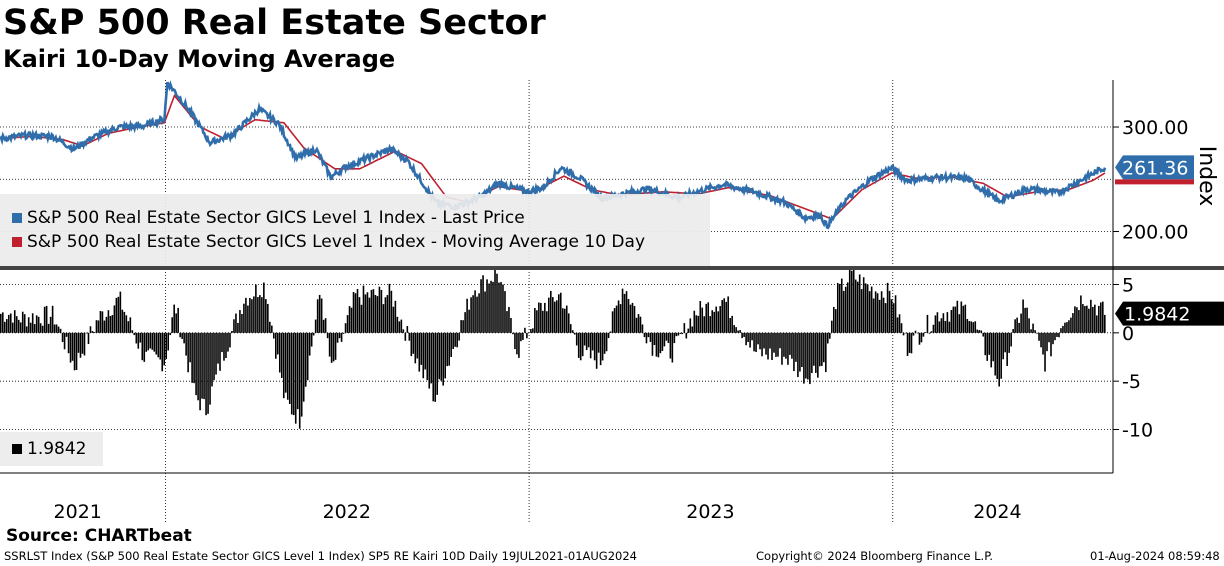  Describe the element at coordinates (1155, 128) in the screenshot. I see `upper-y-tick-label: 300.00` at that location.